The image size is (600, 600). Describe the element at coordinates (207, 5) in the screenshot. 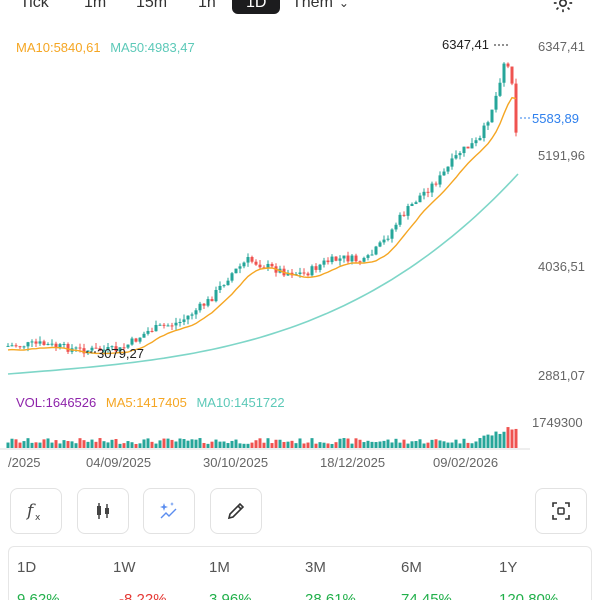

I see `tab-1h: 1h` at that location.